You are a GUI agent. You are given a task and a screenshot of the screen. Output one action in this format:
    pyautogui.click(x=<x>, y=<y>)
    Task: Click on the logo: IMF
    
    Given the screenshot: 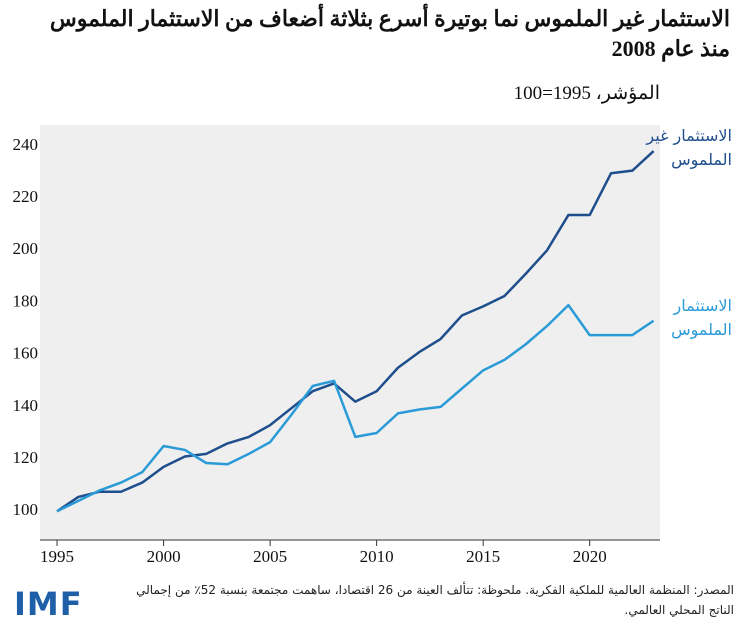 What is the action you would take?
    pyautogui.click(x=48, y=604)
    